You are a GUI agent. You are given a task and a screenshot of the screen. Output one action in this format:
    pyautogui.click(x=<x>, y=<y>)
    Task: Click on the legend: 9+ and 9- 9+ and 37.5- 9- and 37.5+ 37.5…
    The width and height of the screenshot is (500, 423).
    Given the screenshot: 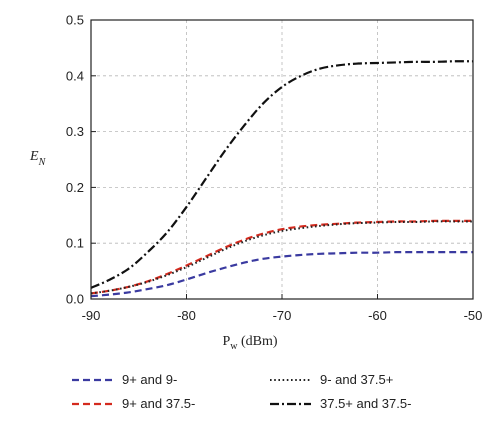 What is the action you would take?
    pyautogui.click(x=241, y=391)
    